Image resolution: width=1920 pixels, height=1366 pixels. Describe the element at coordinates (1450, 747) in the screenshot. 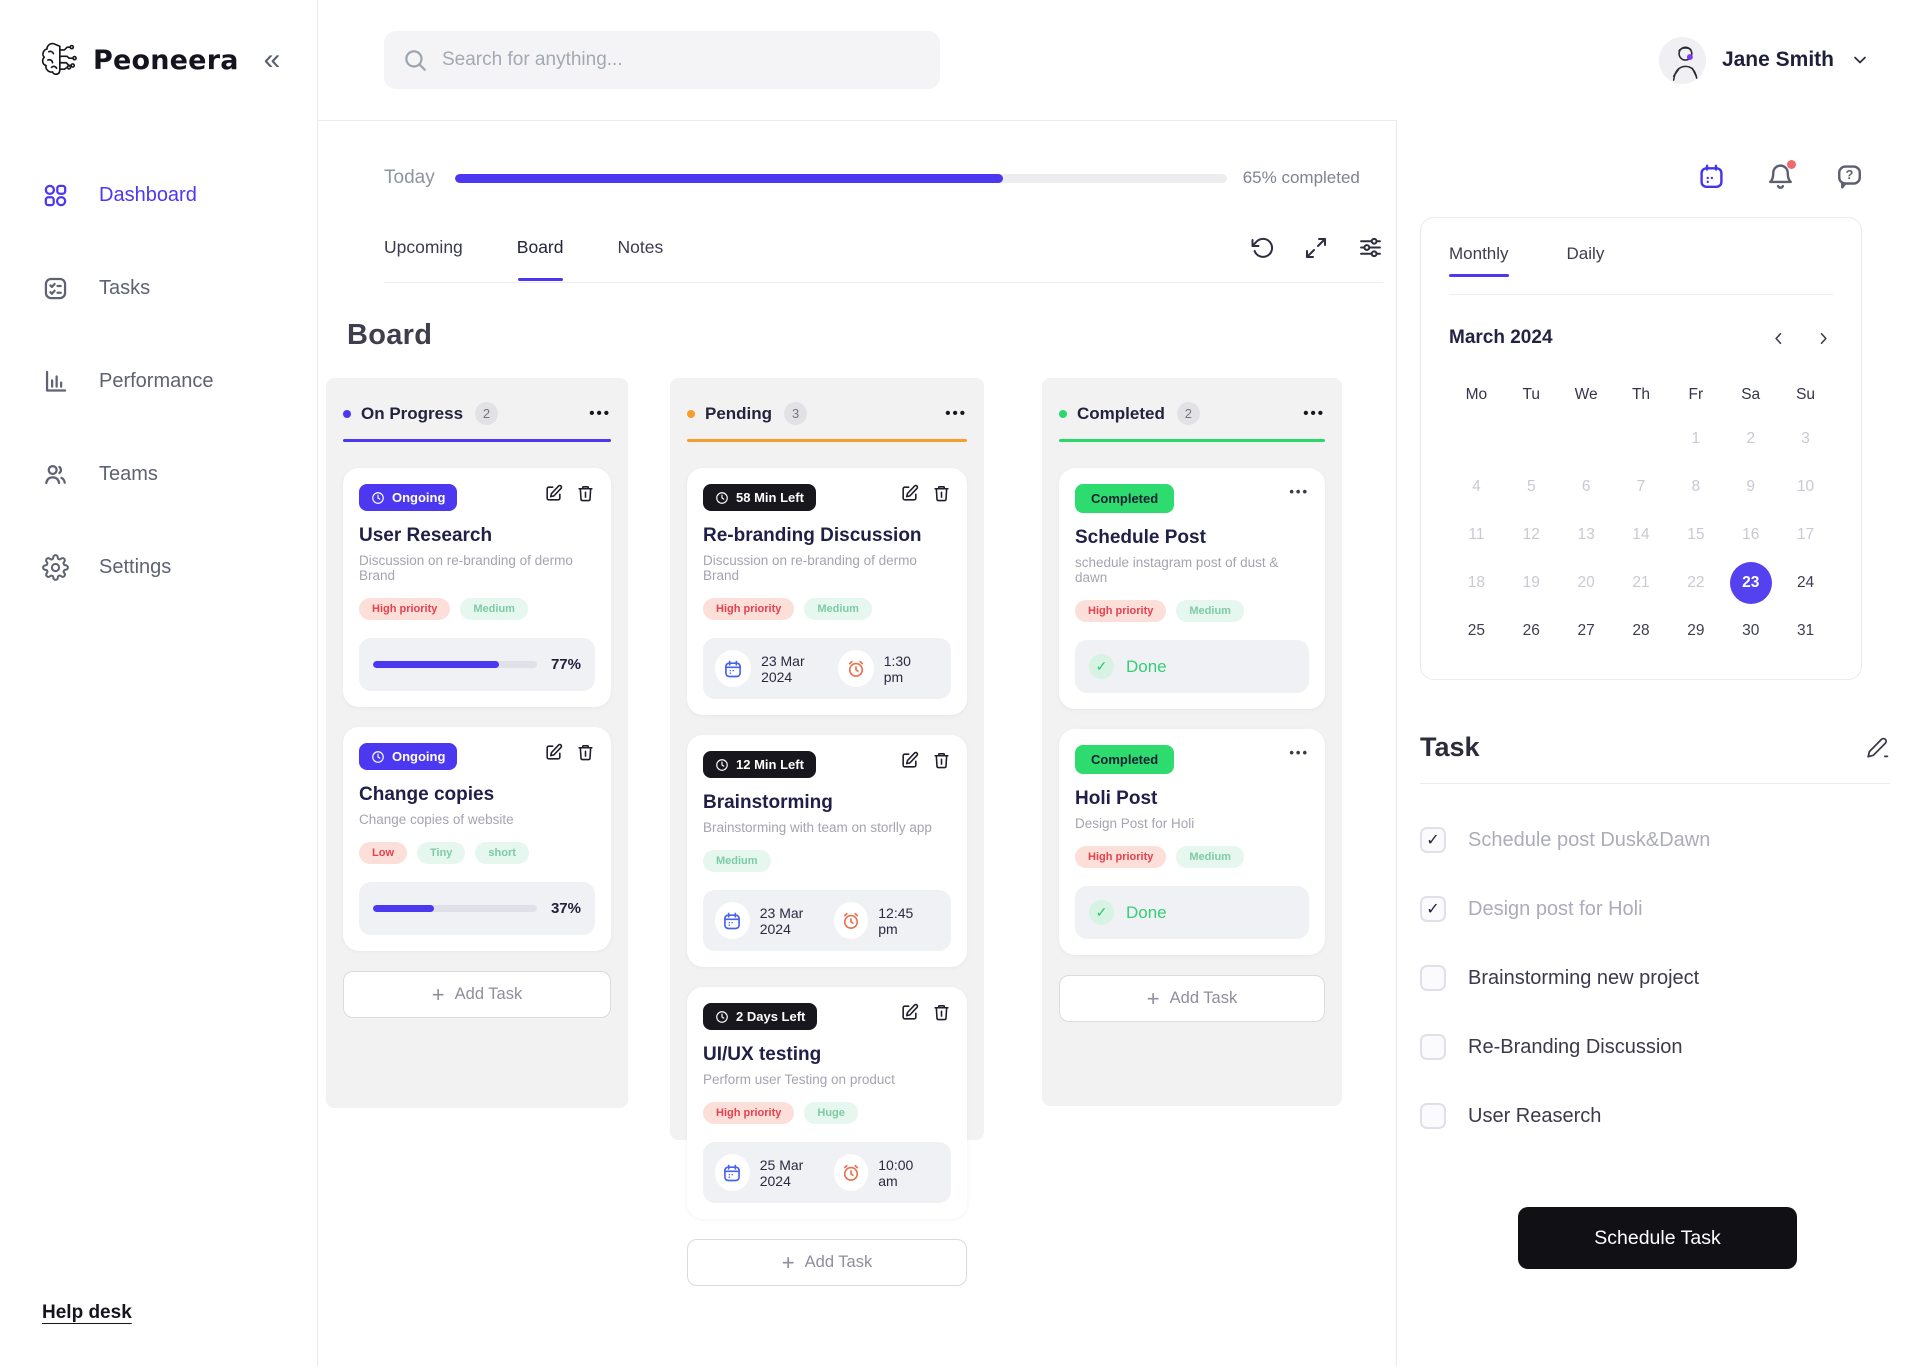

I see `task-panel-title: Task` at that location.